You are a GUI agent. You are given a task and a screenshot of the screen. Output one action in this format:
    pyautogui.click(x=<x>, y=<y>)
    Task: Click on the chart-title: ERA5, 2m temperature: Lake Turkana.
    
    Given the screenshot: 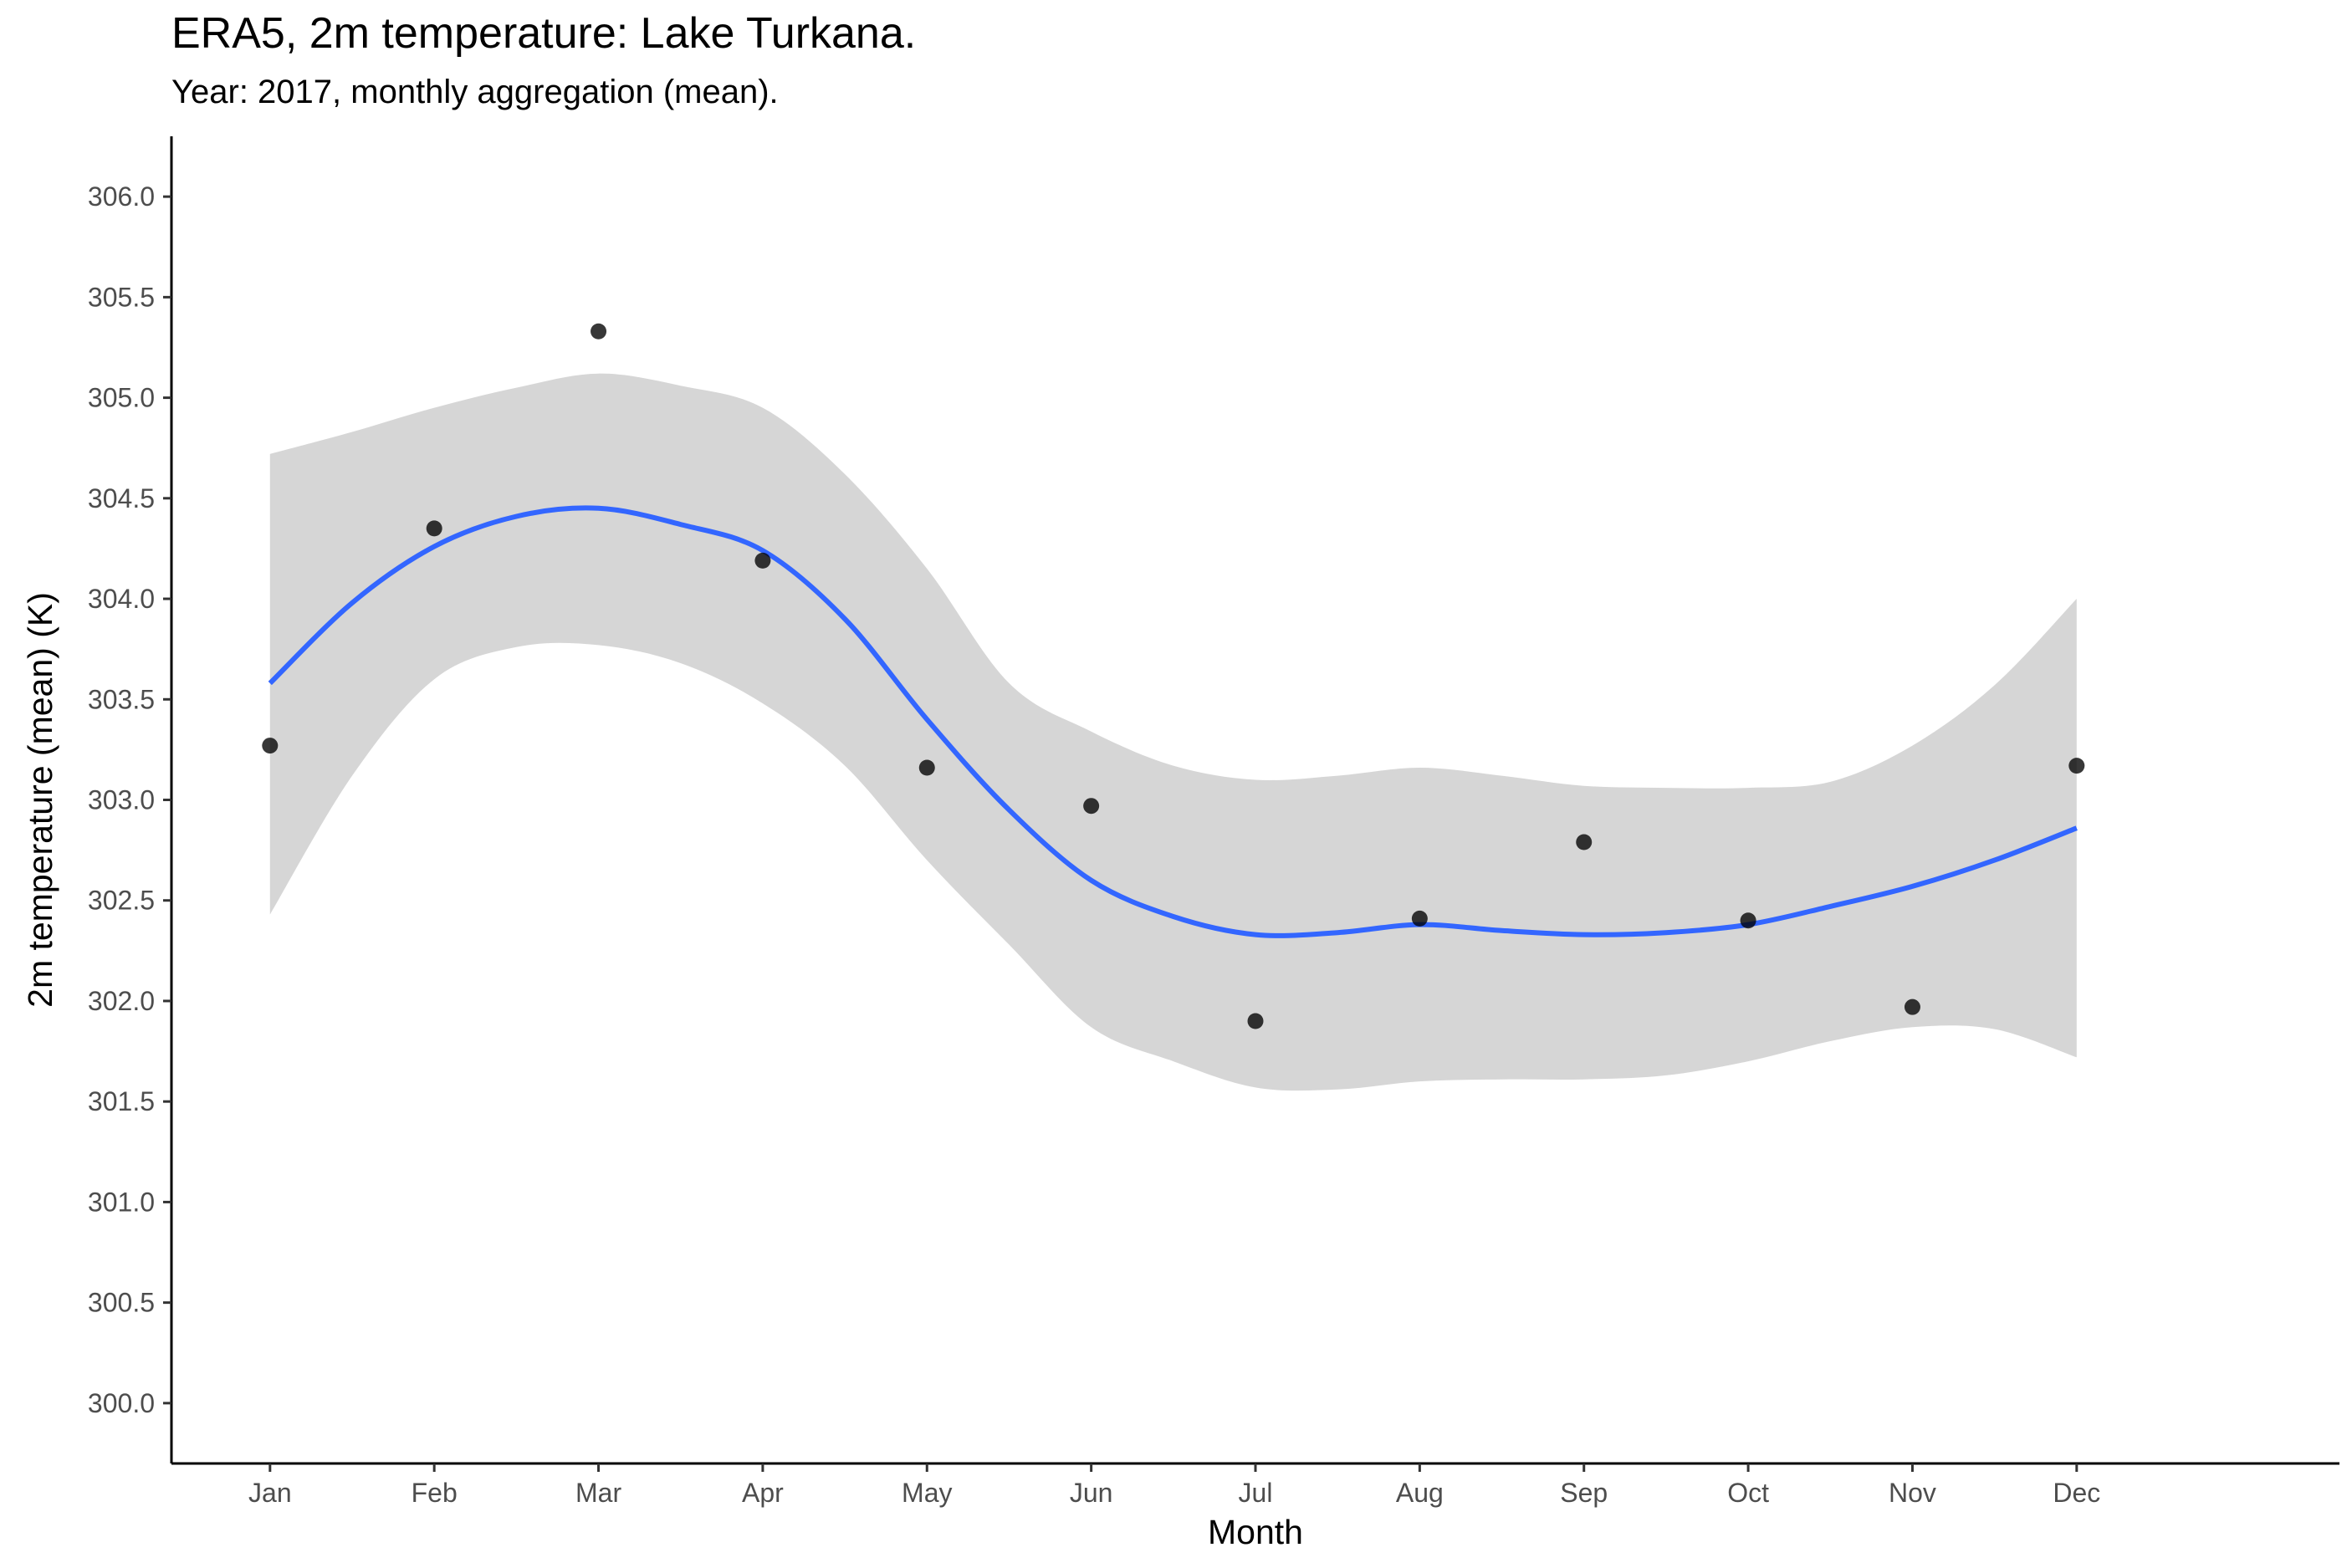 What is the action you would take?
    pyautogui.click(x=544, y=33)
    